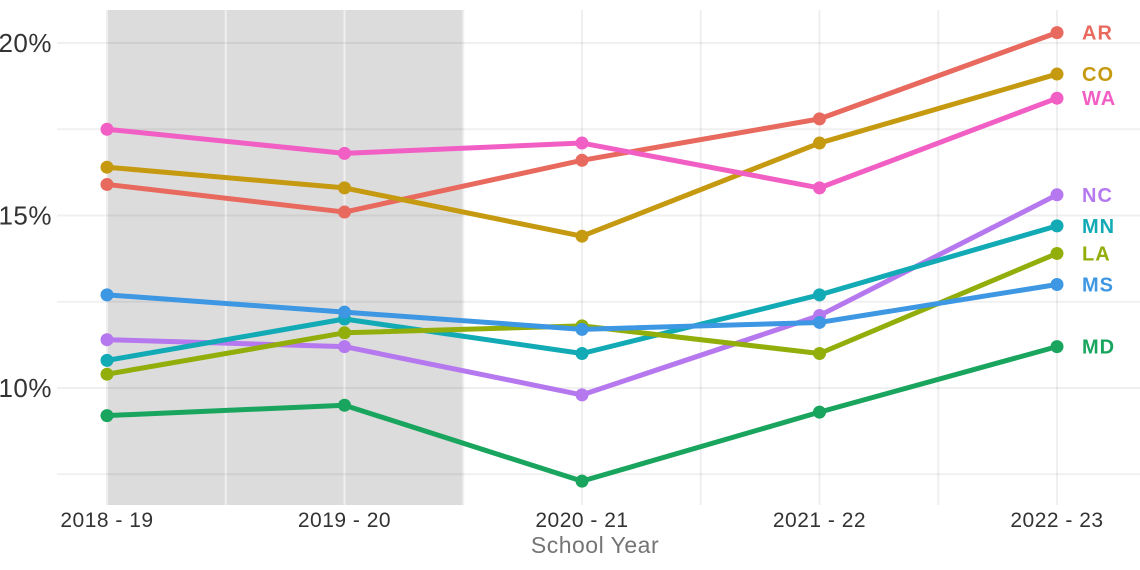  What do you see at coordinates (581, 520) in the screenshot?
I see `x-tick-label: 2020 - 21` at bounding box center [581, 520].